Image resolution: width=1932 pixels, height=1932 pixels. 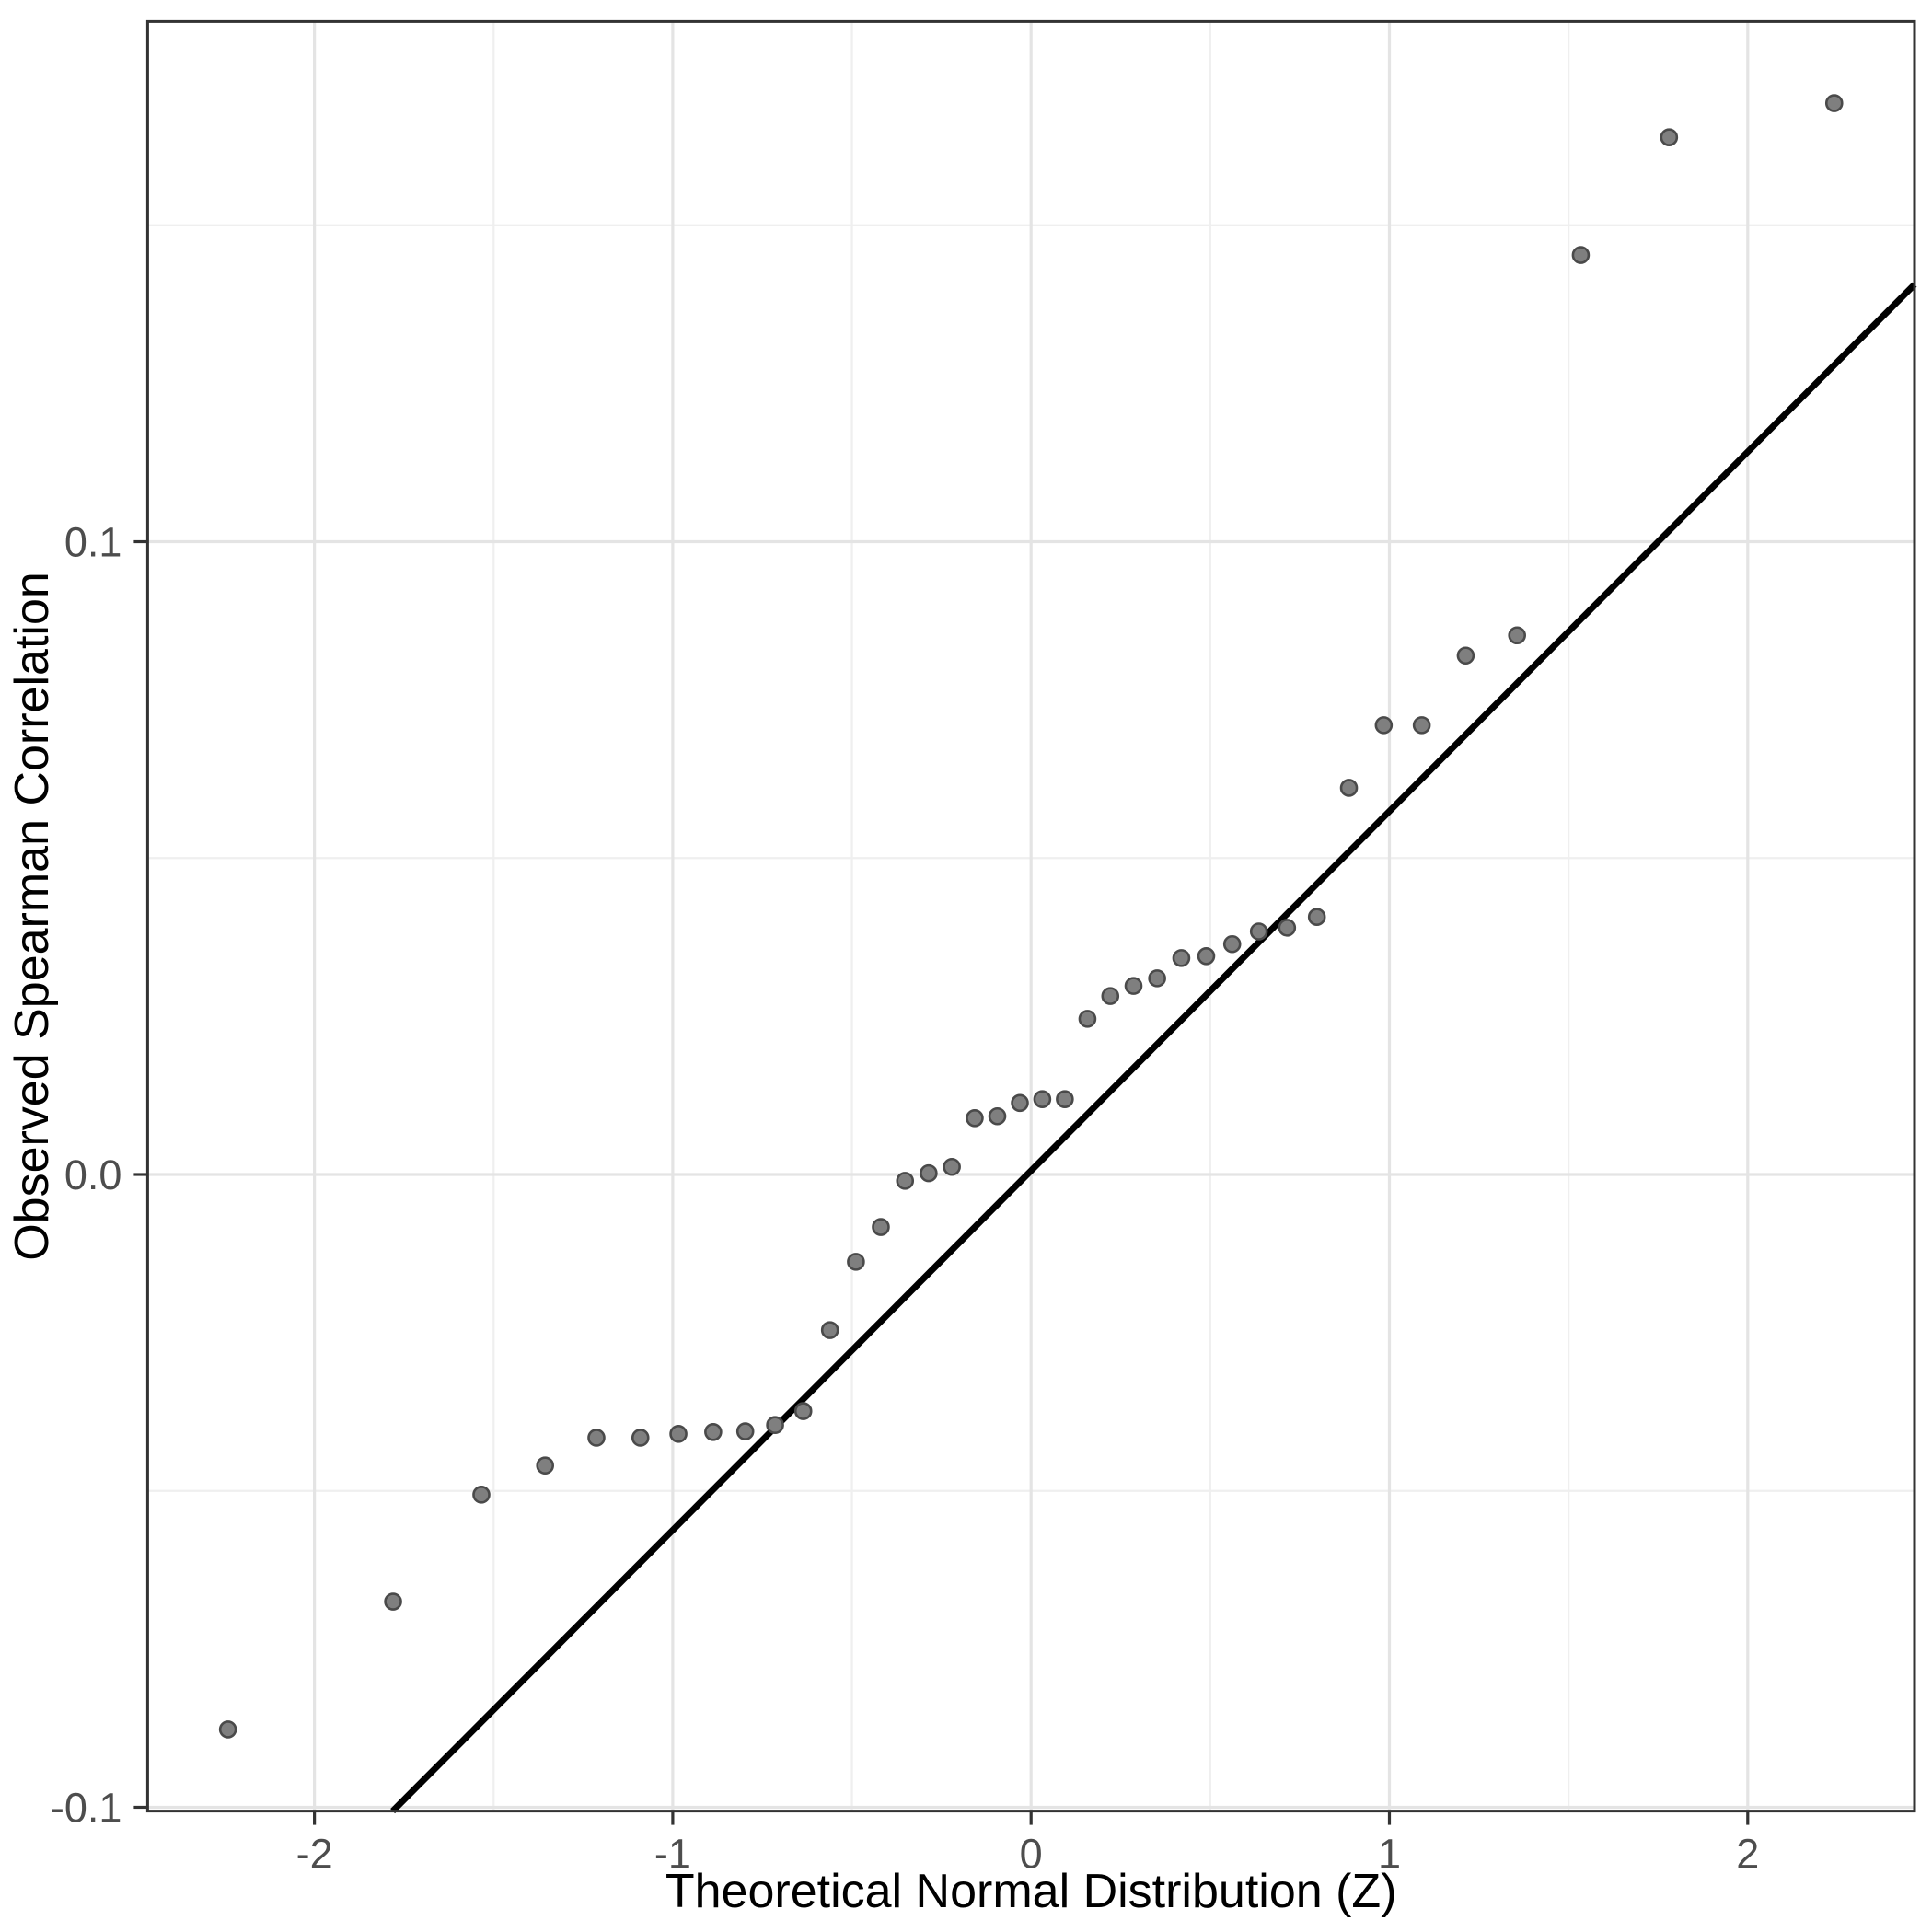 What do you see at coordinates (1032, 1855) in the screenshot?
I see `x-tick-label: 0` at bounding box center [1032, 1855].